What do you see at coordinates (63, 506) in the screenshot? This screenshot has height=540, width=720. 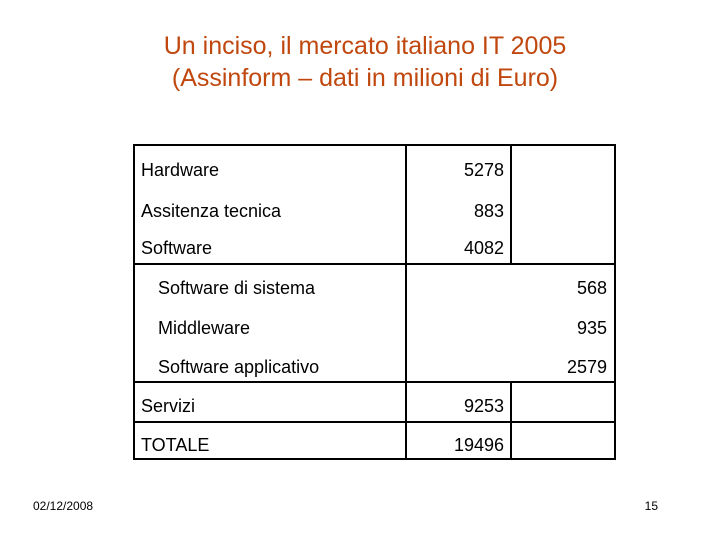 I see `footer-date: 02/12/2008` at bounding box center [63, 506].